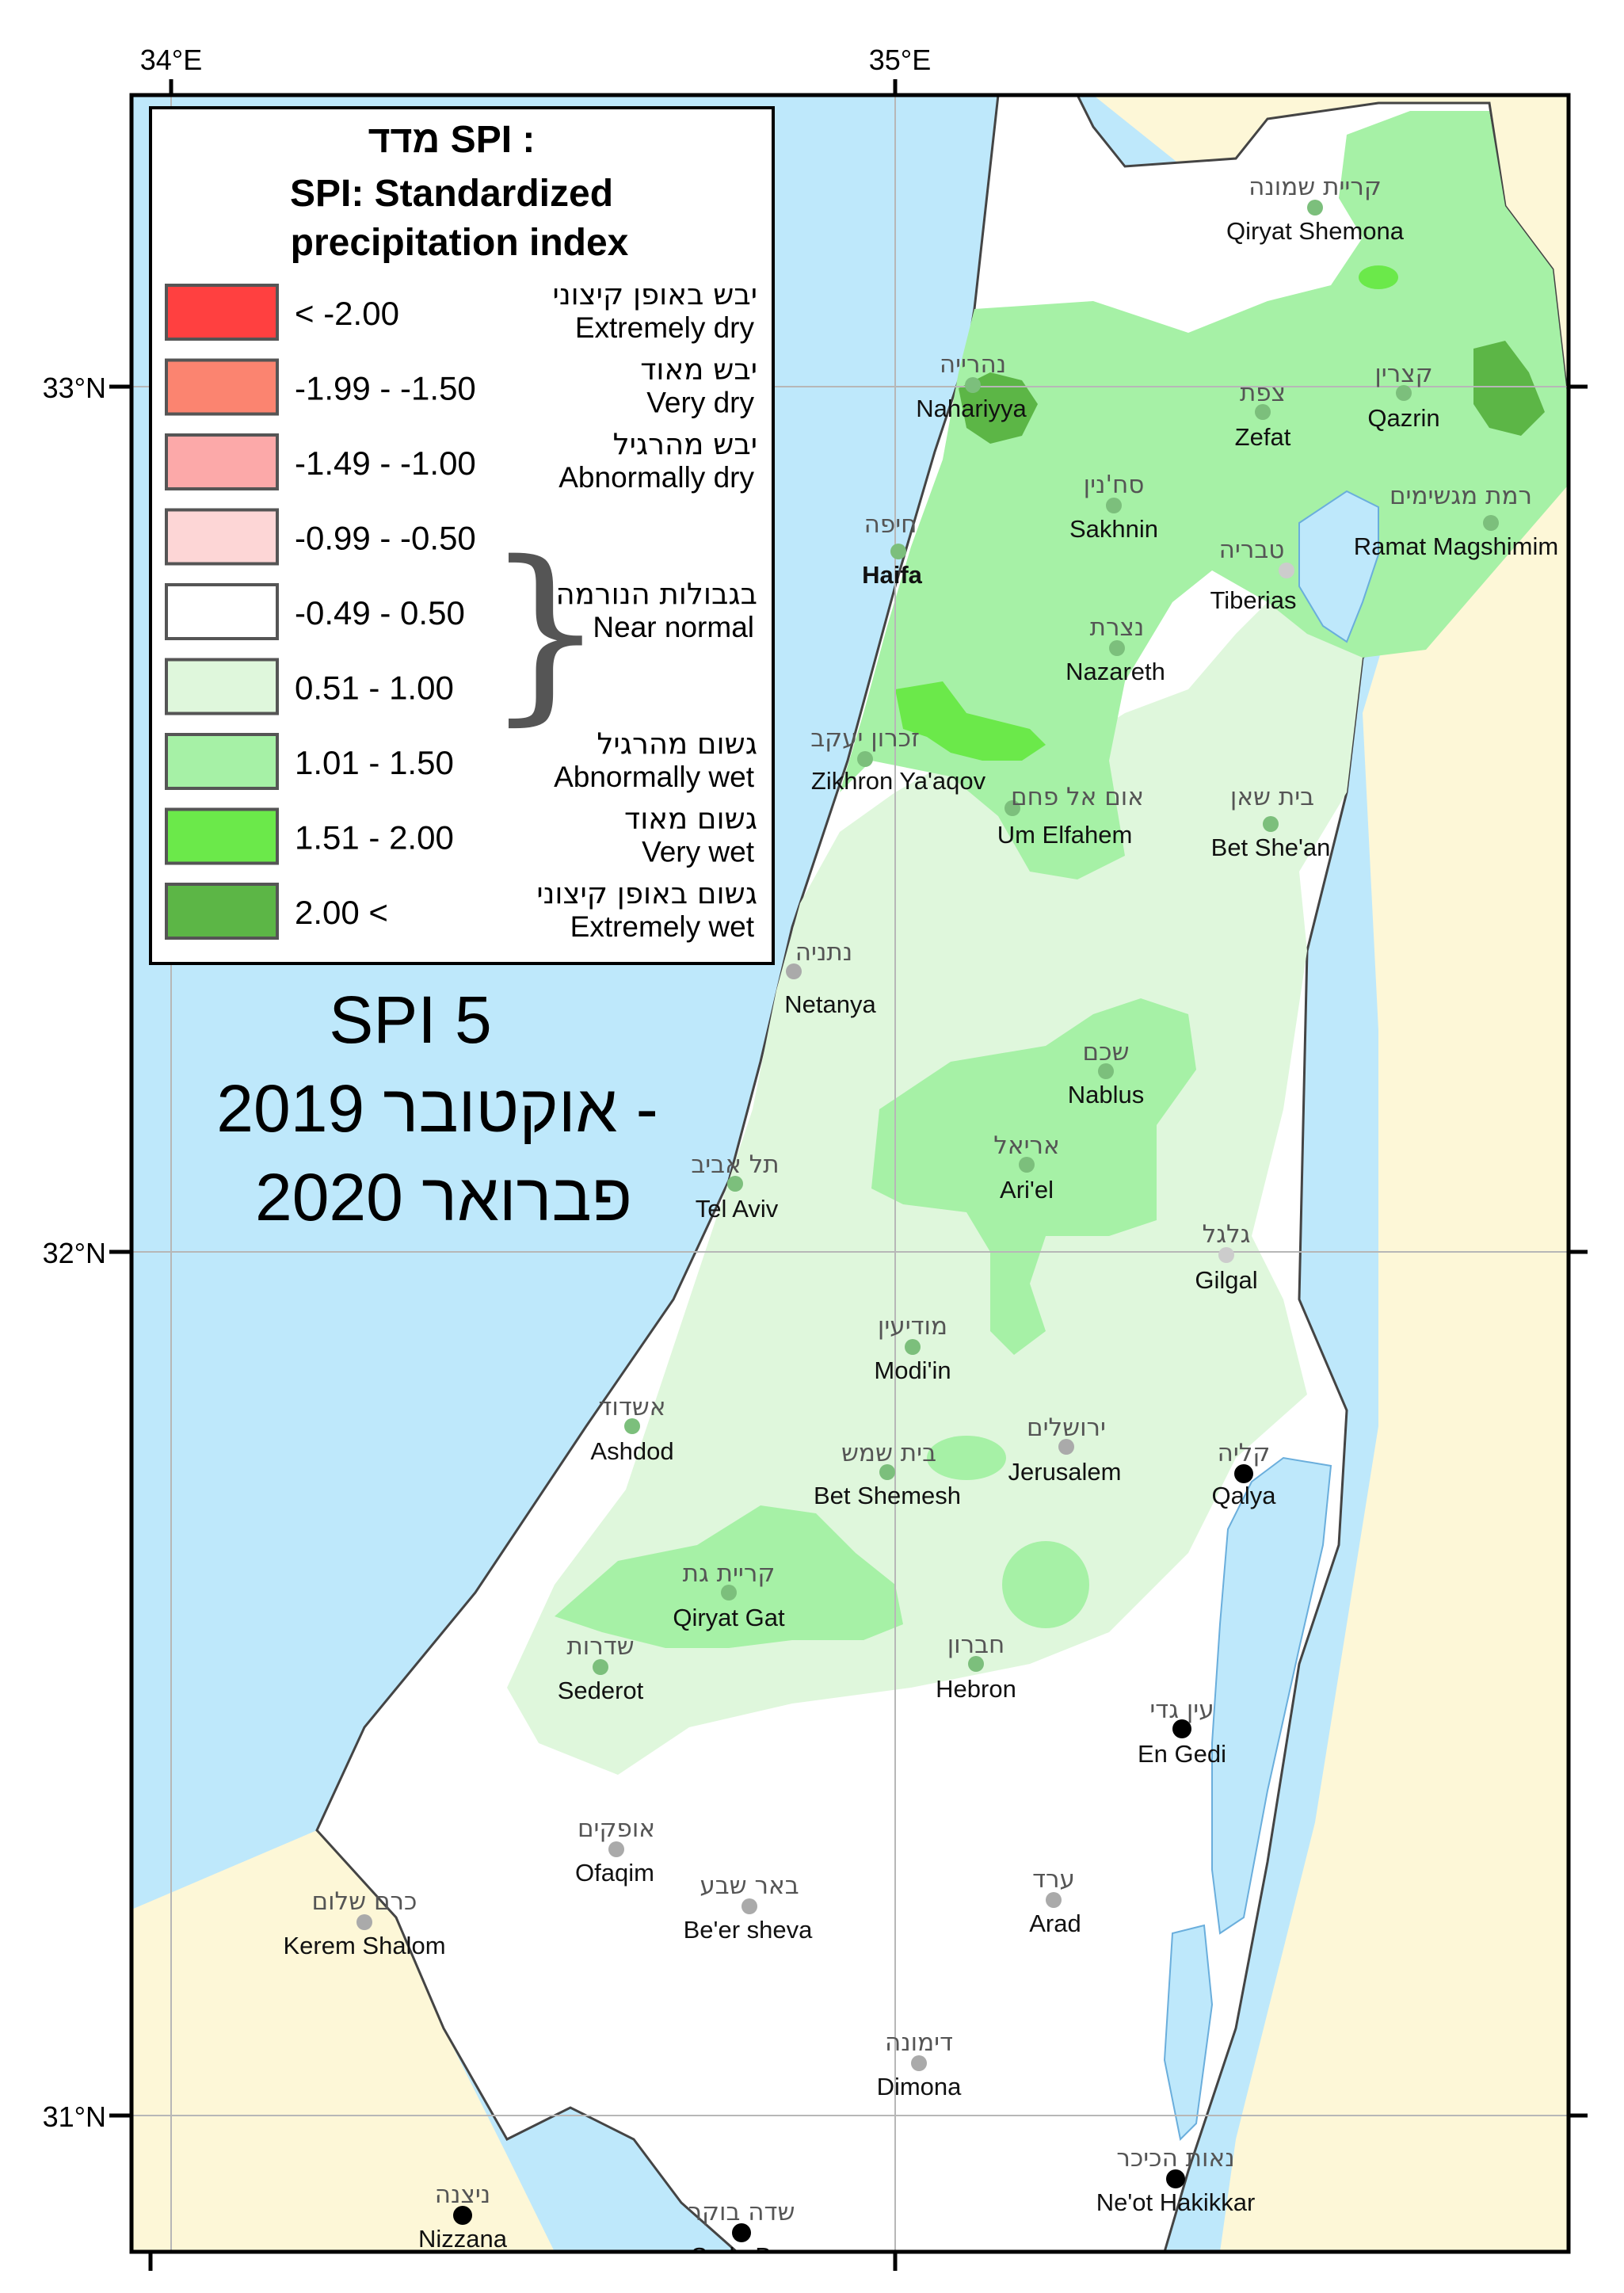  I want to click on legend-label-en: Near normal, so click(673, 627).